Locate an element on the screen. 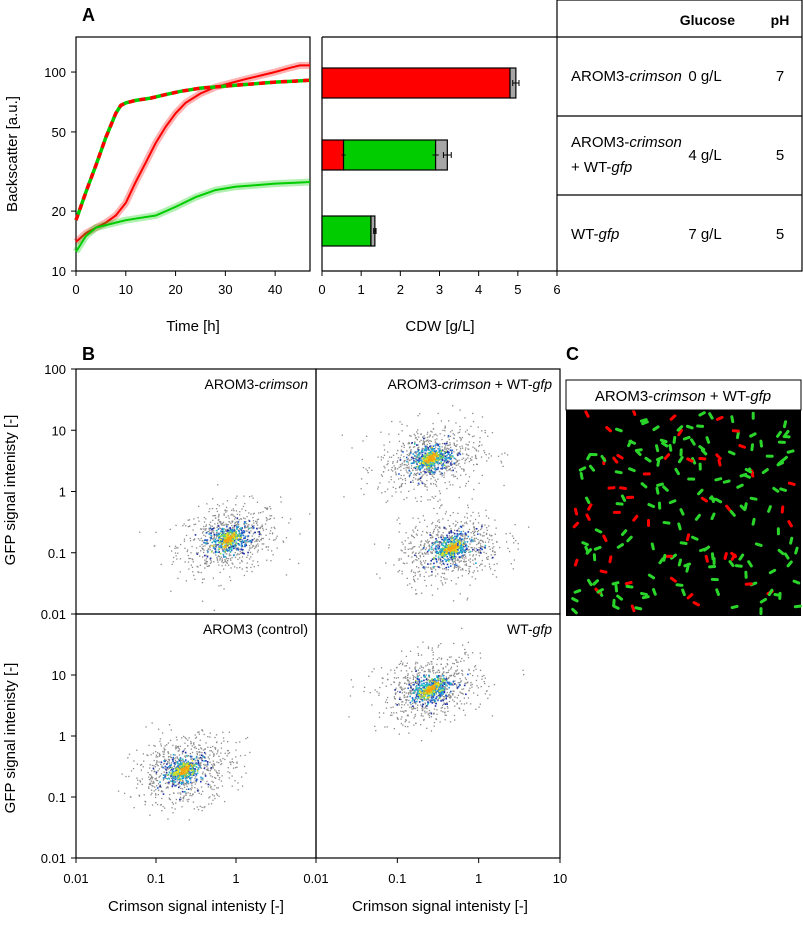  table-row-ph: 5 is located at coordinates (780, 155).